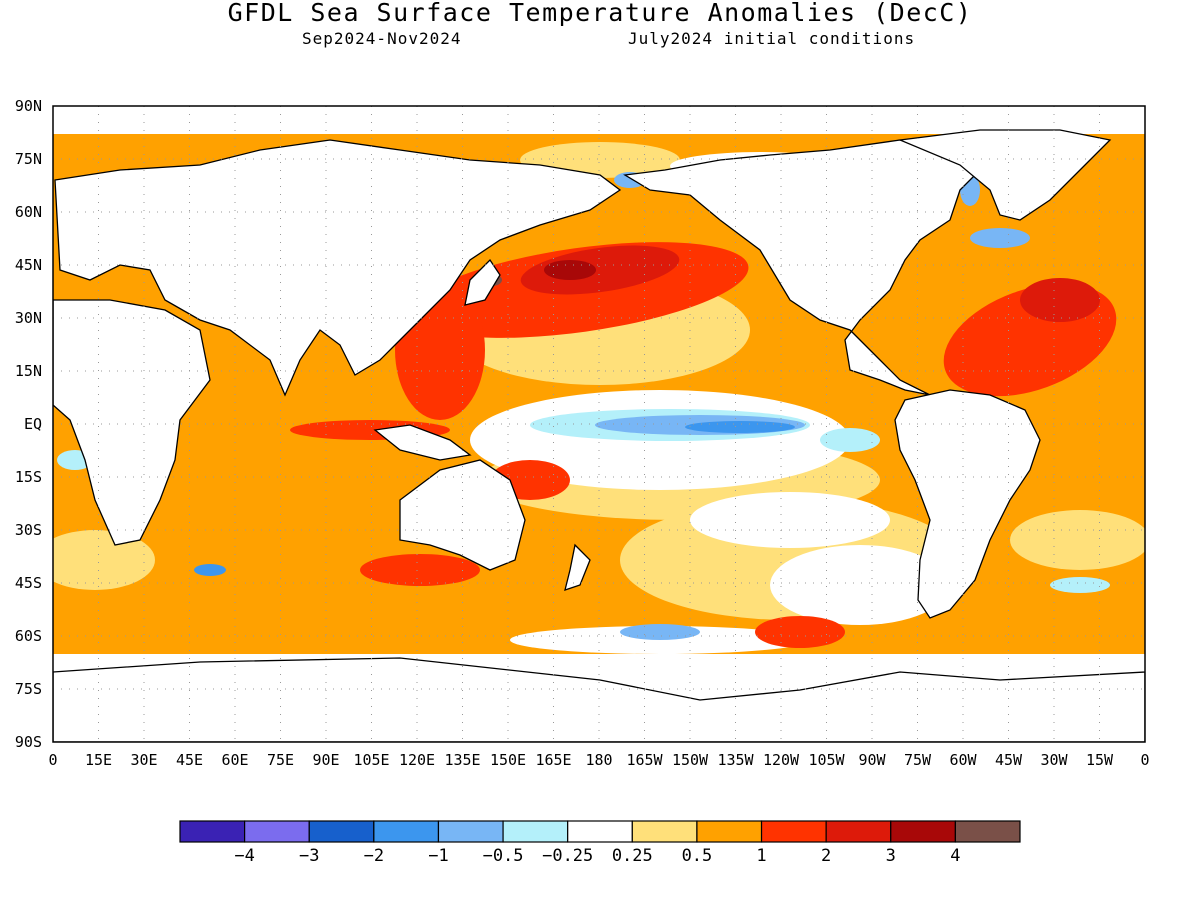  Describe the element at coordinates (374, 856) in the screenshot. I see `colorbar-tick-label: −2` at that location.